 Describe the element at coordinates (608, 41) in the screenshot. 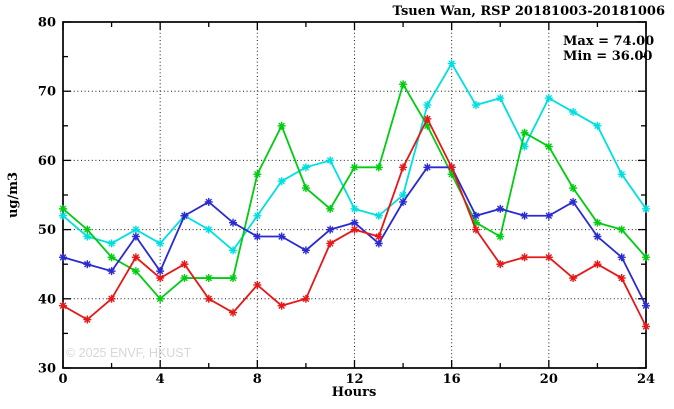

I see `legend-max-value: Max = 74.00` at that location.